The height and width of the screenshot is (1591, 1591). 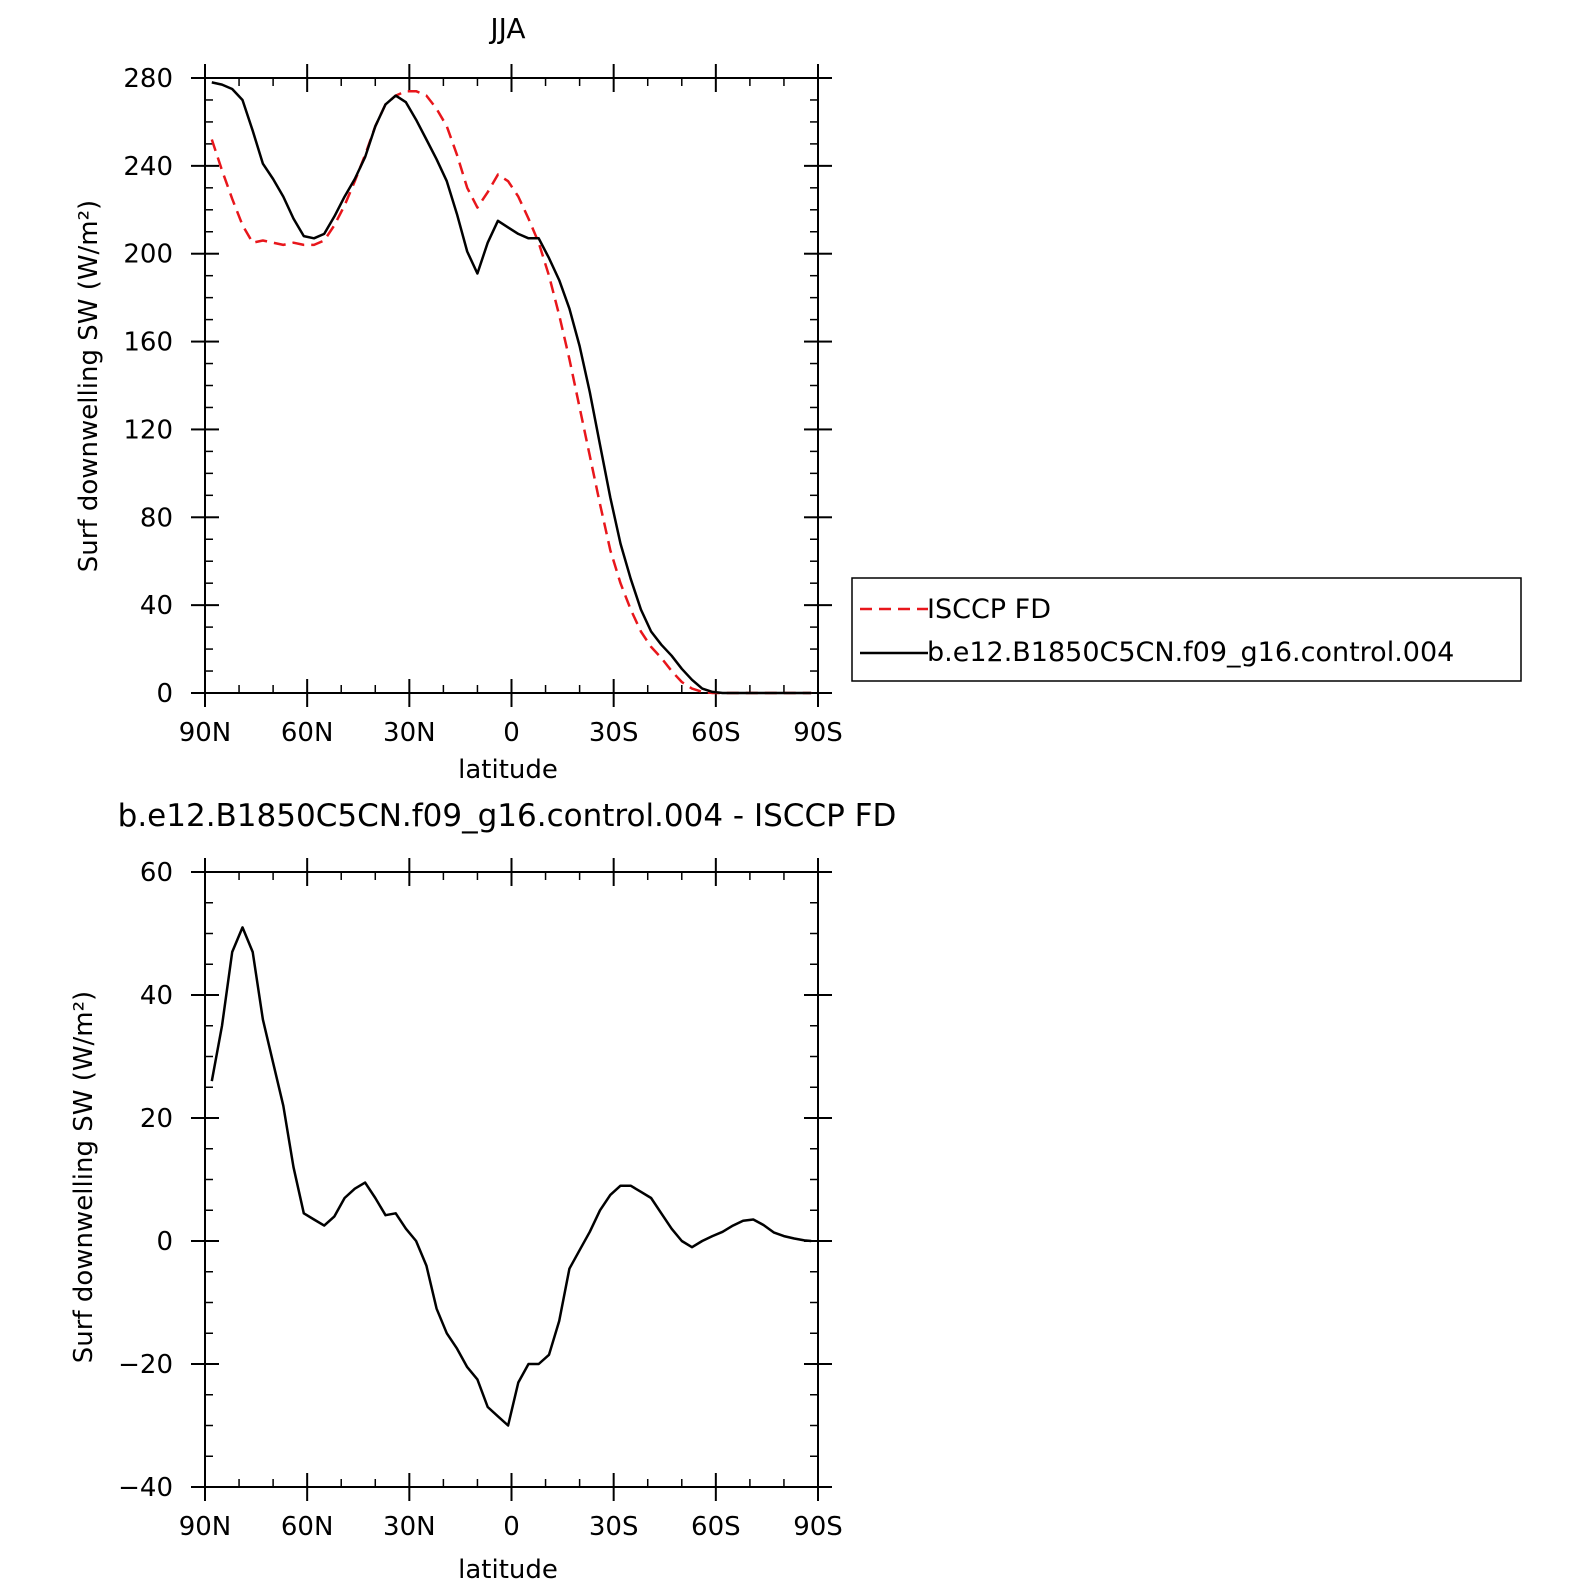 I want to click on top-x-tick-label: 30S, so click(x=614, y=733).